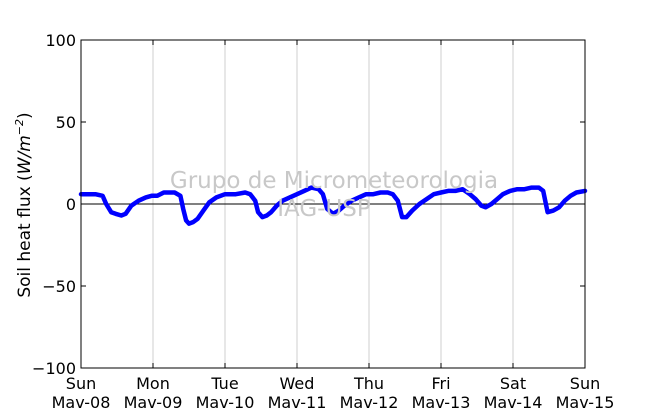 This screenshot has width=650, height=409. I want to click on x-tick-label-day: Wed, so click(297, 383).